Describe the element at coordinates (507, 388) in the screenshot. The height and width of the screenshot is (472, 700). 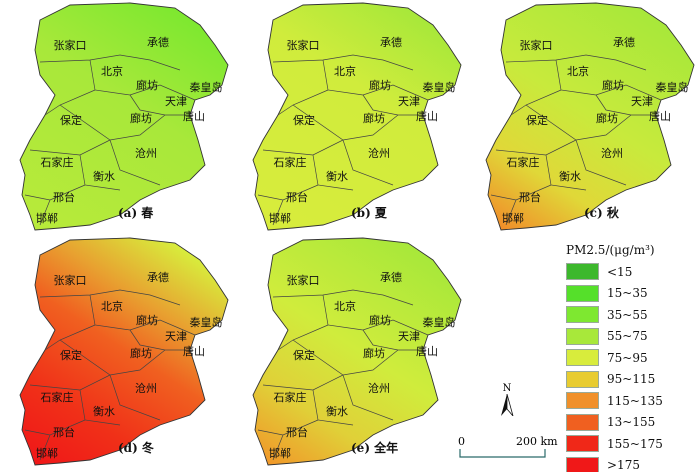
I see `north-label: N` at that location.